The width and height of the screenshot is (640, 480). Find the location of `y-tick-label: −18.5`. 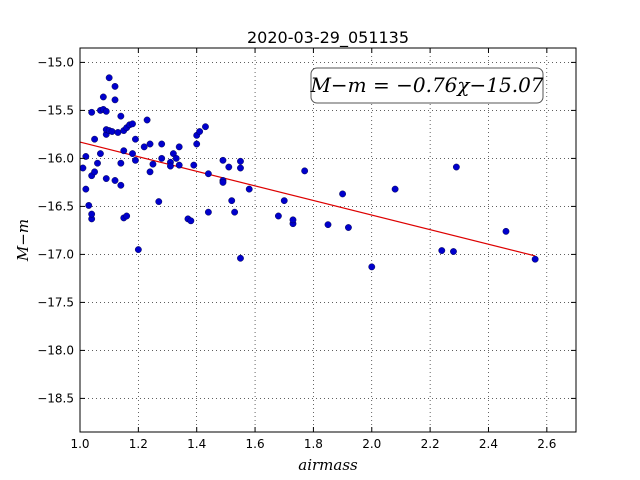

y-tick-label: −18.5 is located at coordinates (55, 398).